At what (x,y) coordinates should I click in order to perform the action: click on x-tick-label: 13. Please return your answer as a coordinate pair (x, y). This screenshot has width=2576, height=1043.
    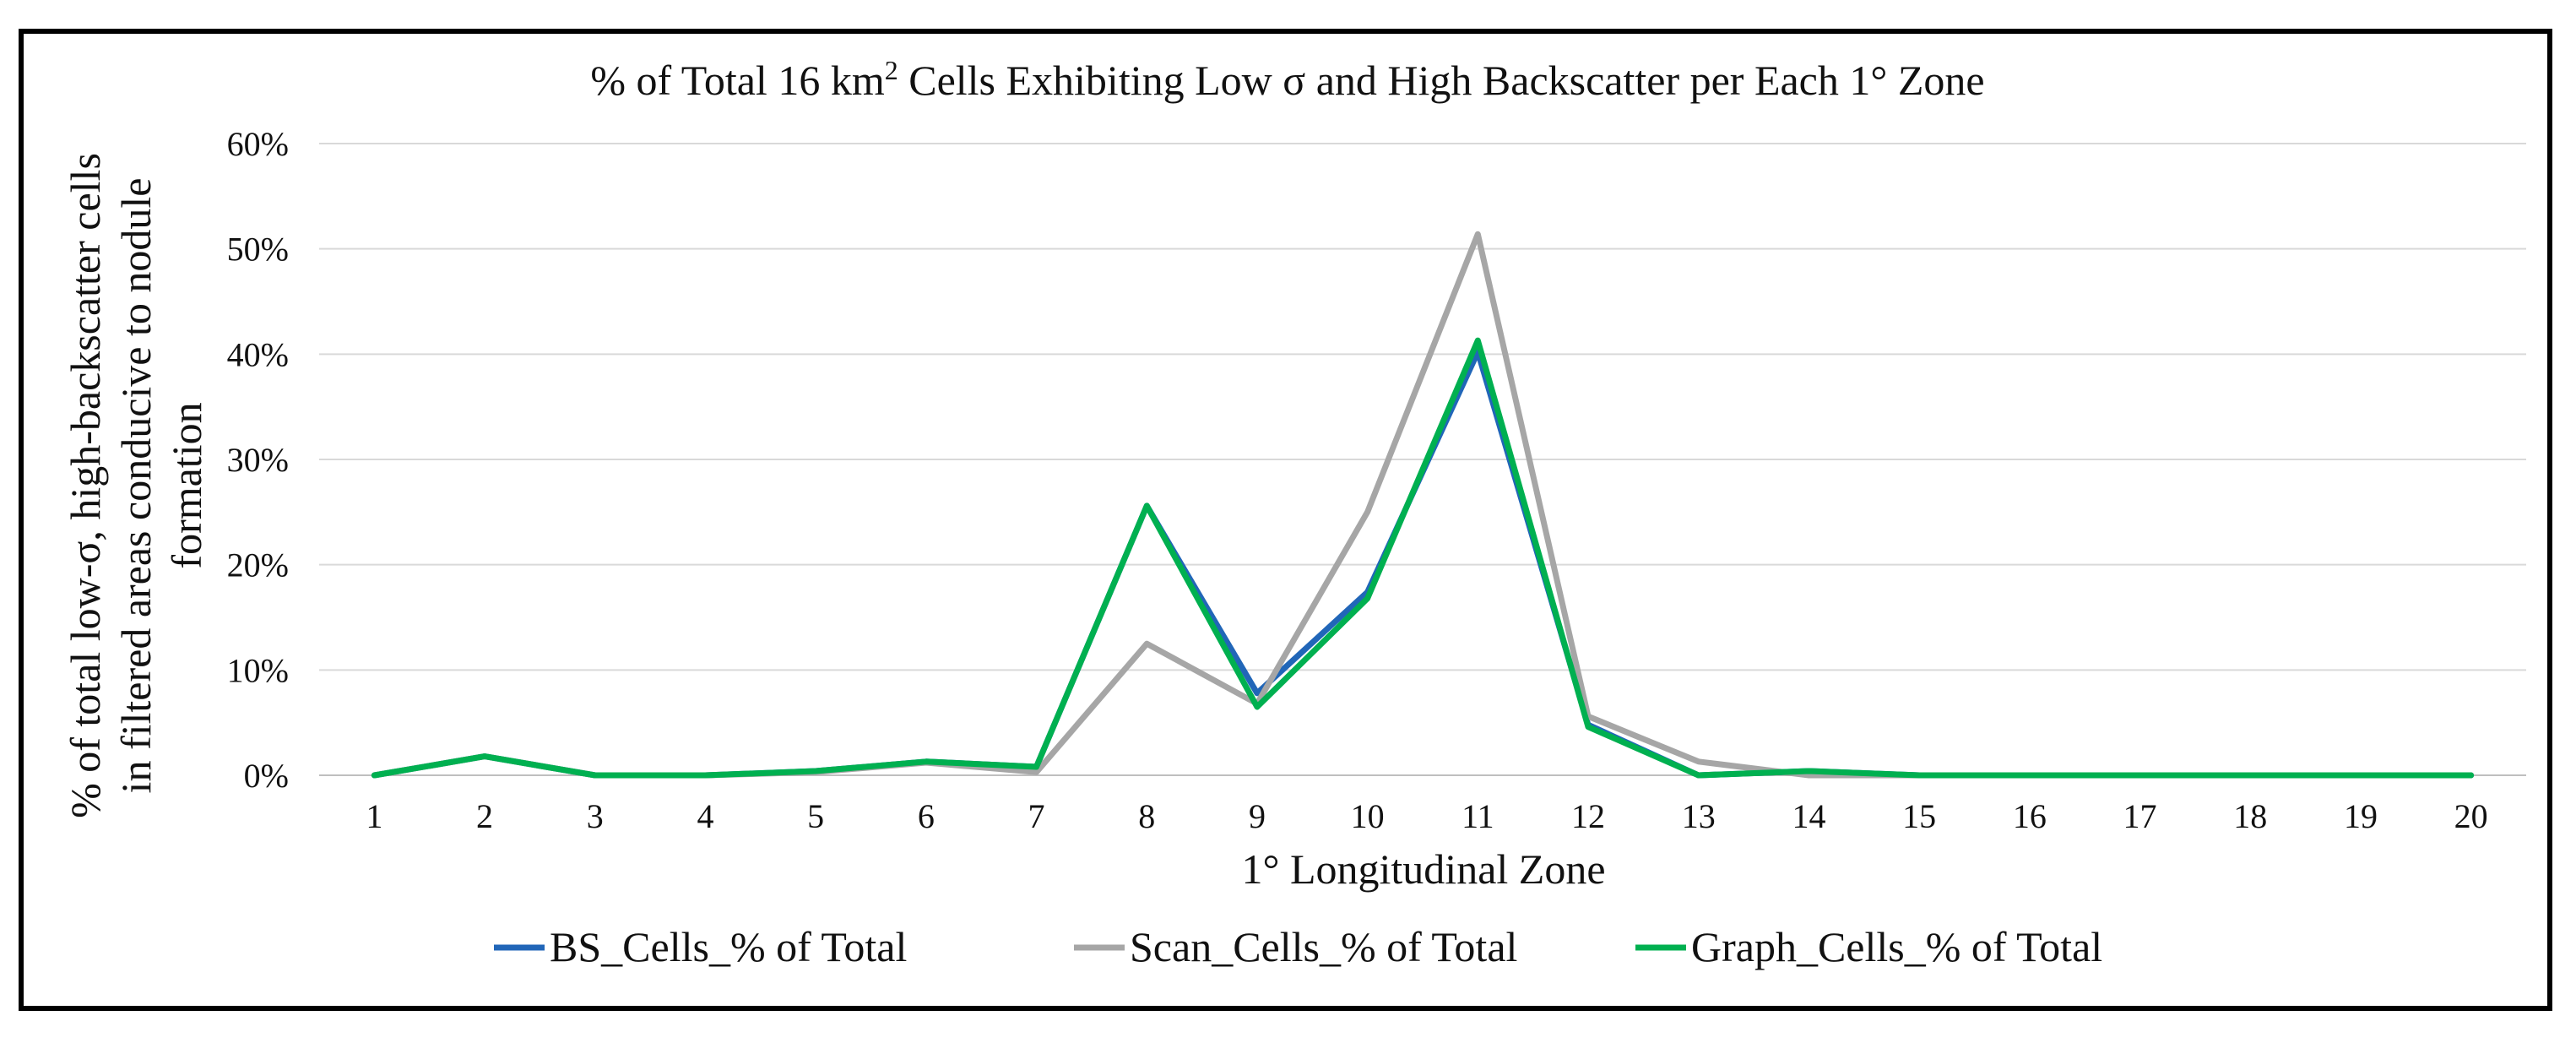
    Looking at the image, I should click on (1699, 816).